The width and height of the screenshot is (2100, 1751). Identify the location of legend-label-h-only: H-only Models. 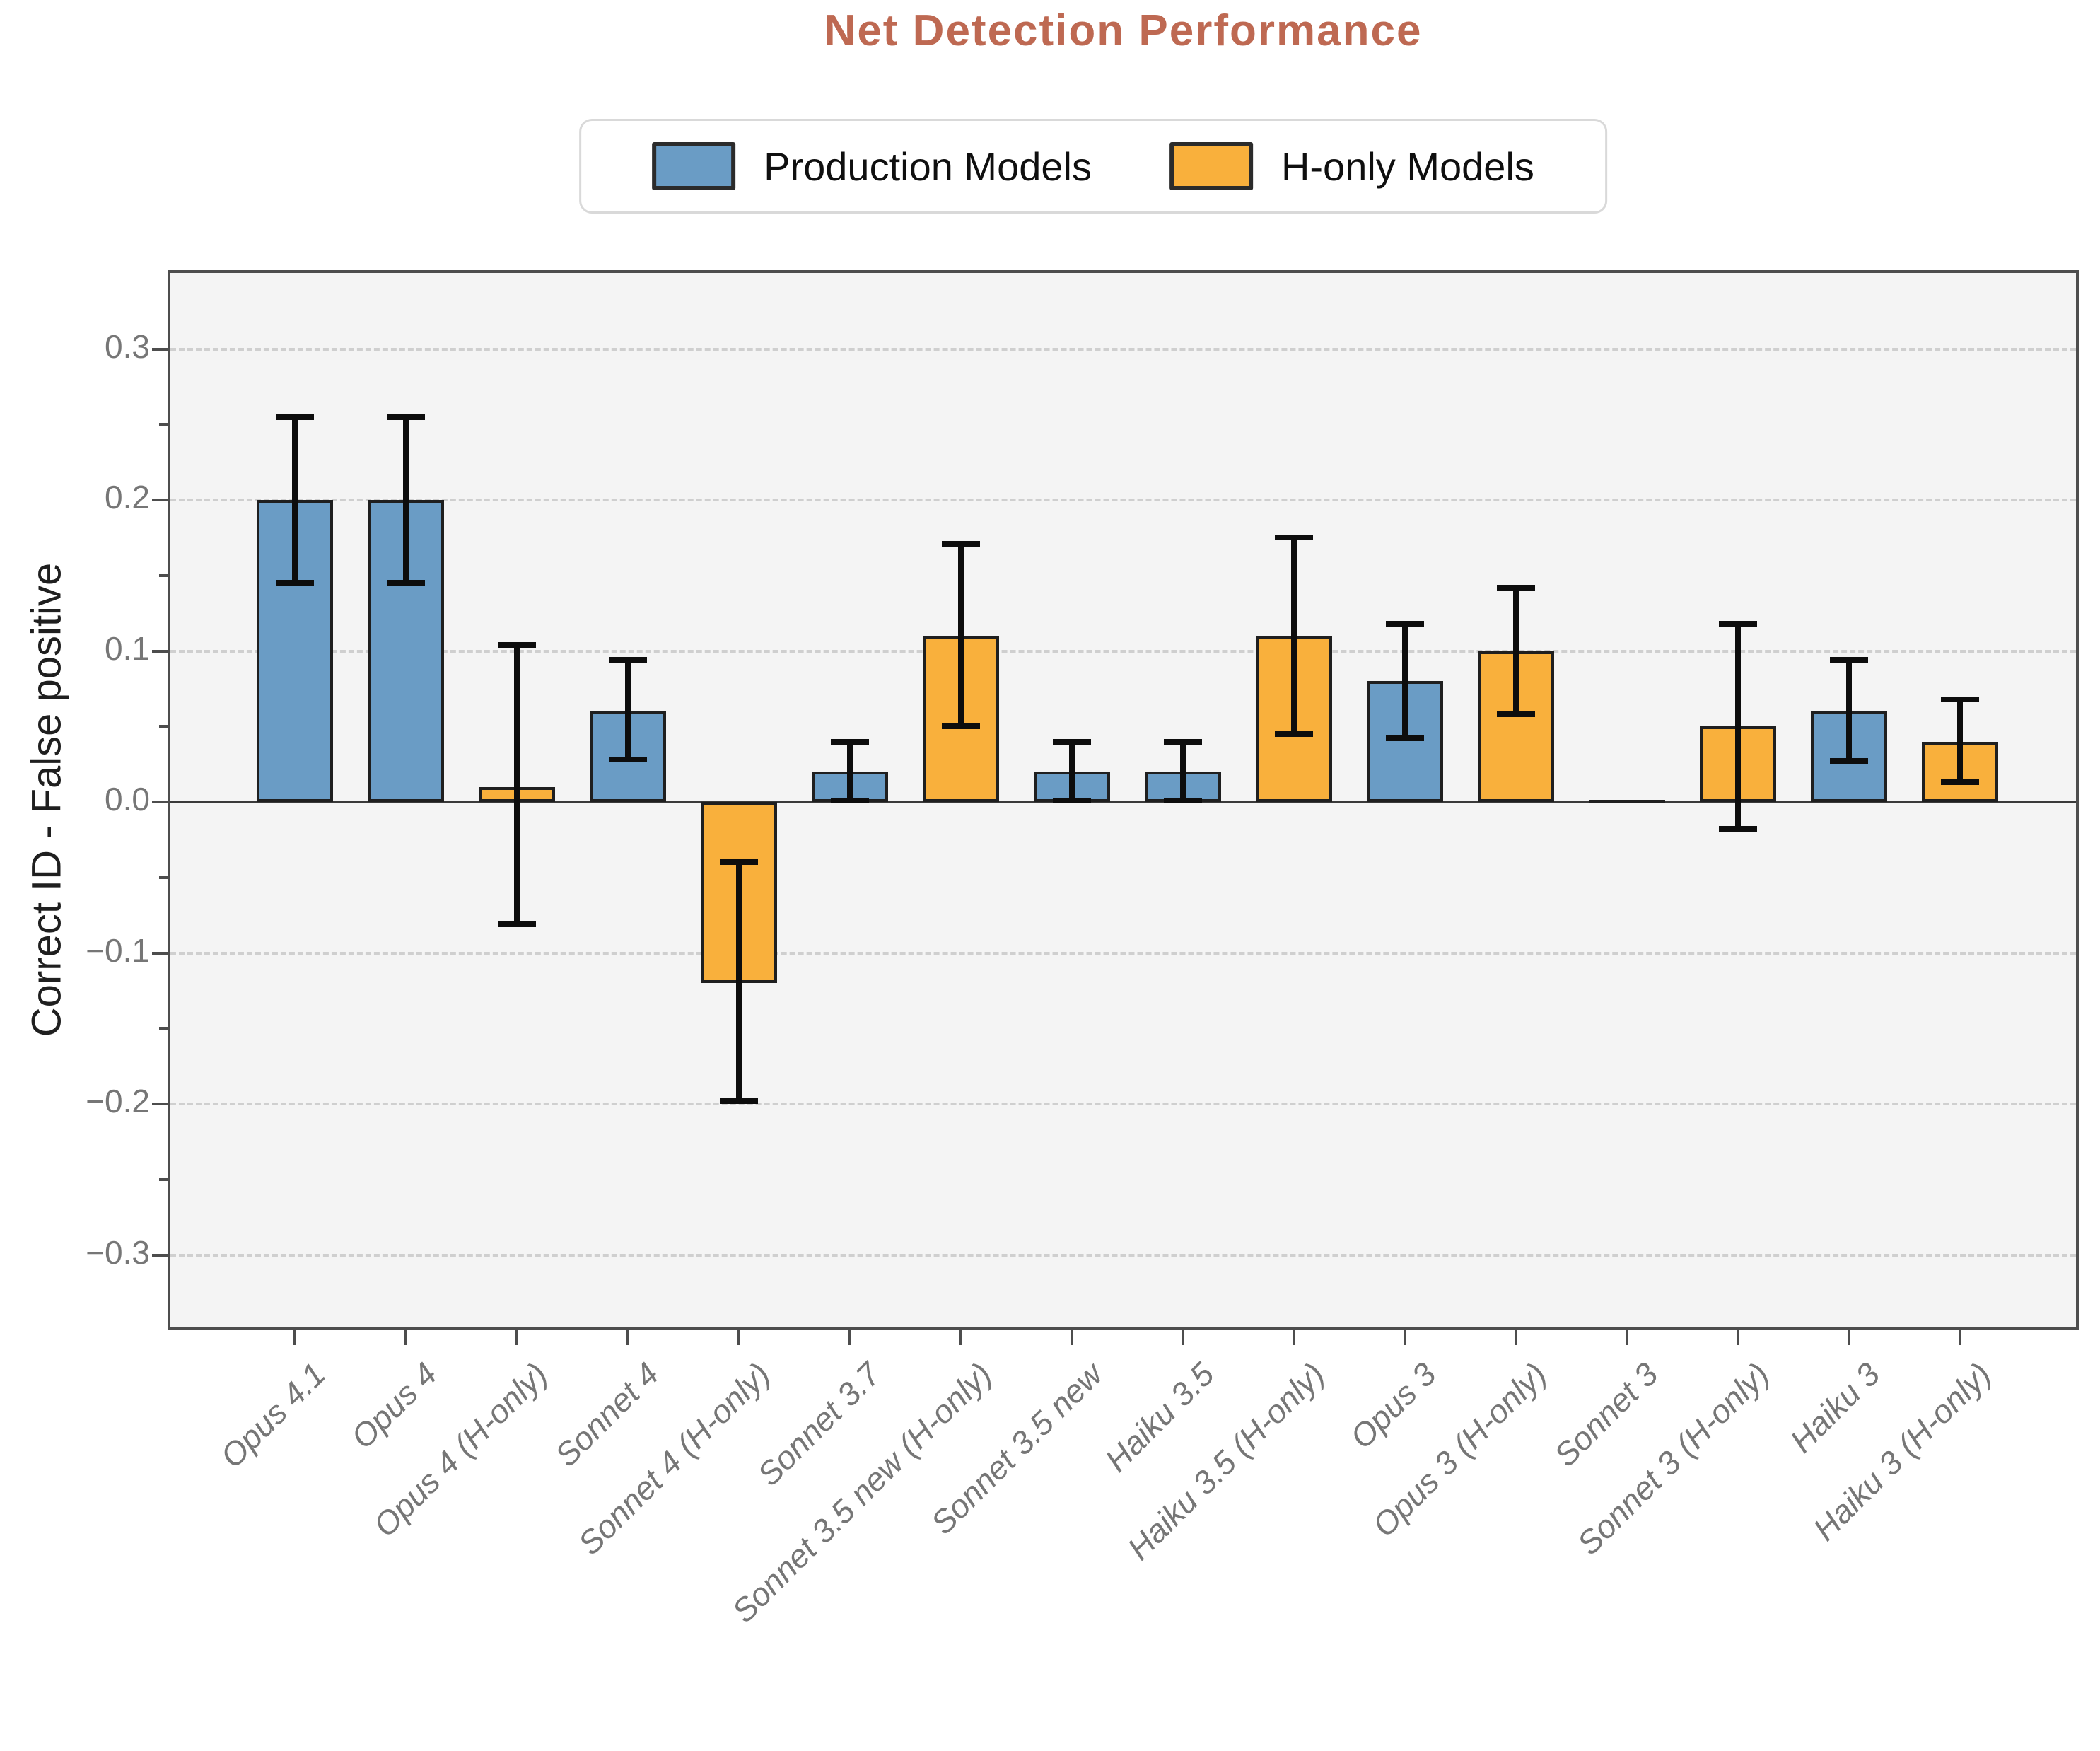
(1407, 166).